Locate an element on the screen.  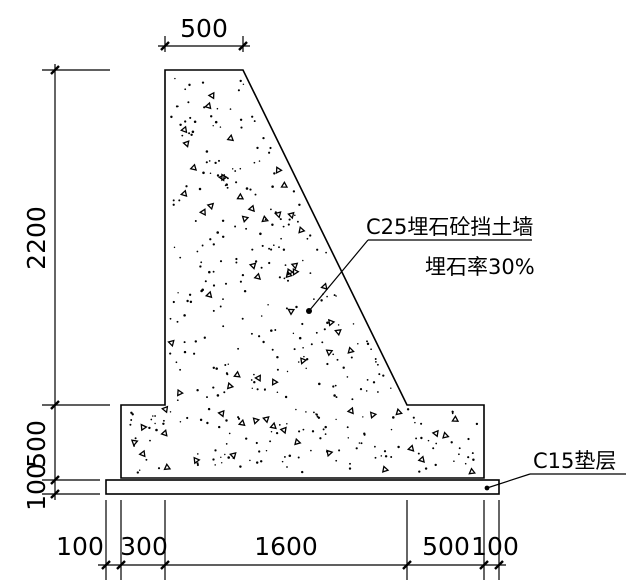
wall-material-callout: C25埋石砼挡土墙 埋石率30% is located at coordinates (420, 264).